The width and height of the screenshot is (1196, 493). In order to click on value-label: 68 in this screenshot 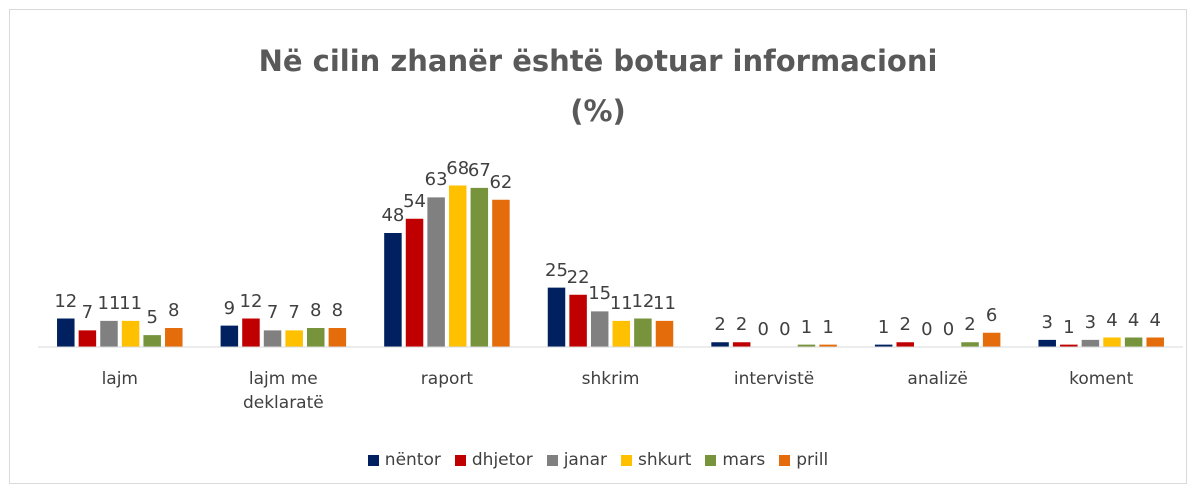, I will do `click(458, 168)`.